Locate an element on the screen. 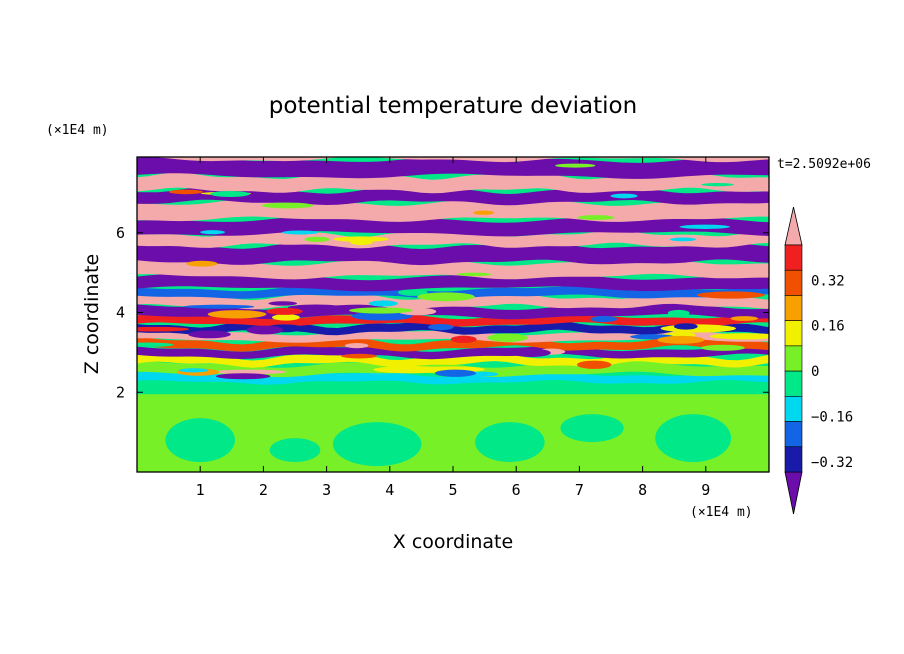 The image size is (904, 654). colorbar: 0.32 0.16 0 −0.16 −0.32 is located at coordinates (818, 360).